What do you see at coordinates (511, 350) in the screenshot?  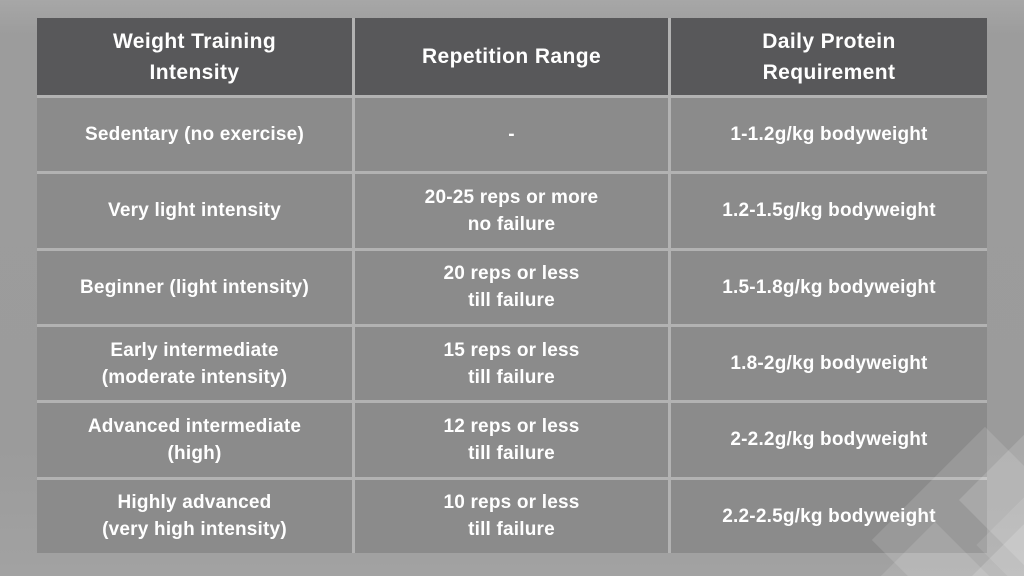 I see `cell-text: 15 reps or less` at bounding box center [511, 350].